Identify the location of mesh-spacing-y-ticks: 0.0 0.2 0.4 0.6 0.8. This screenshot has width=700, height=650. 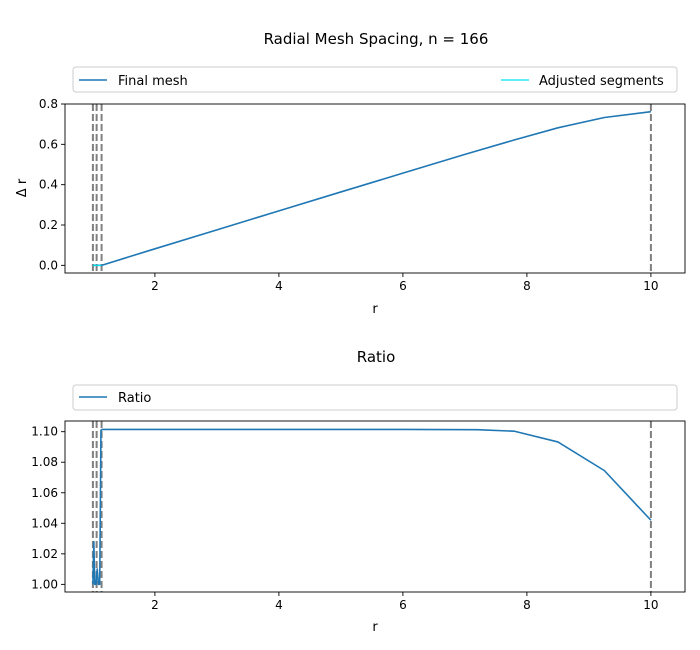
(52, 184).